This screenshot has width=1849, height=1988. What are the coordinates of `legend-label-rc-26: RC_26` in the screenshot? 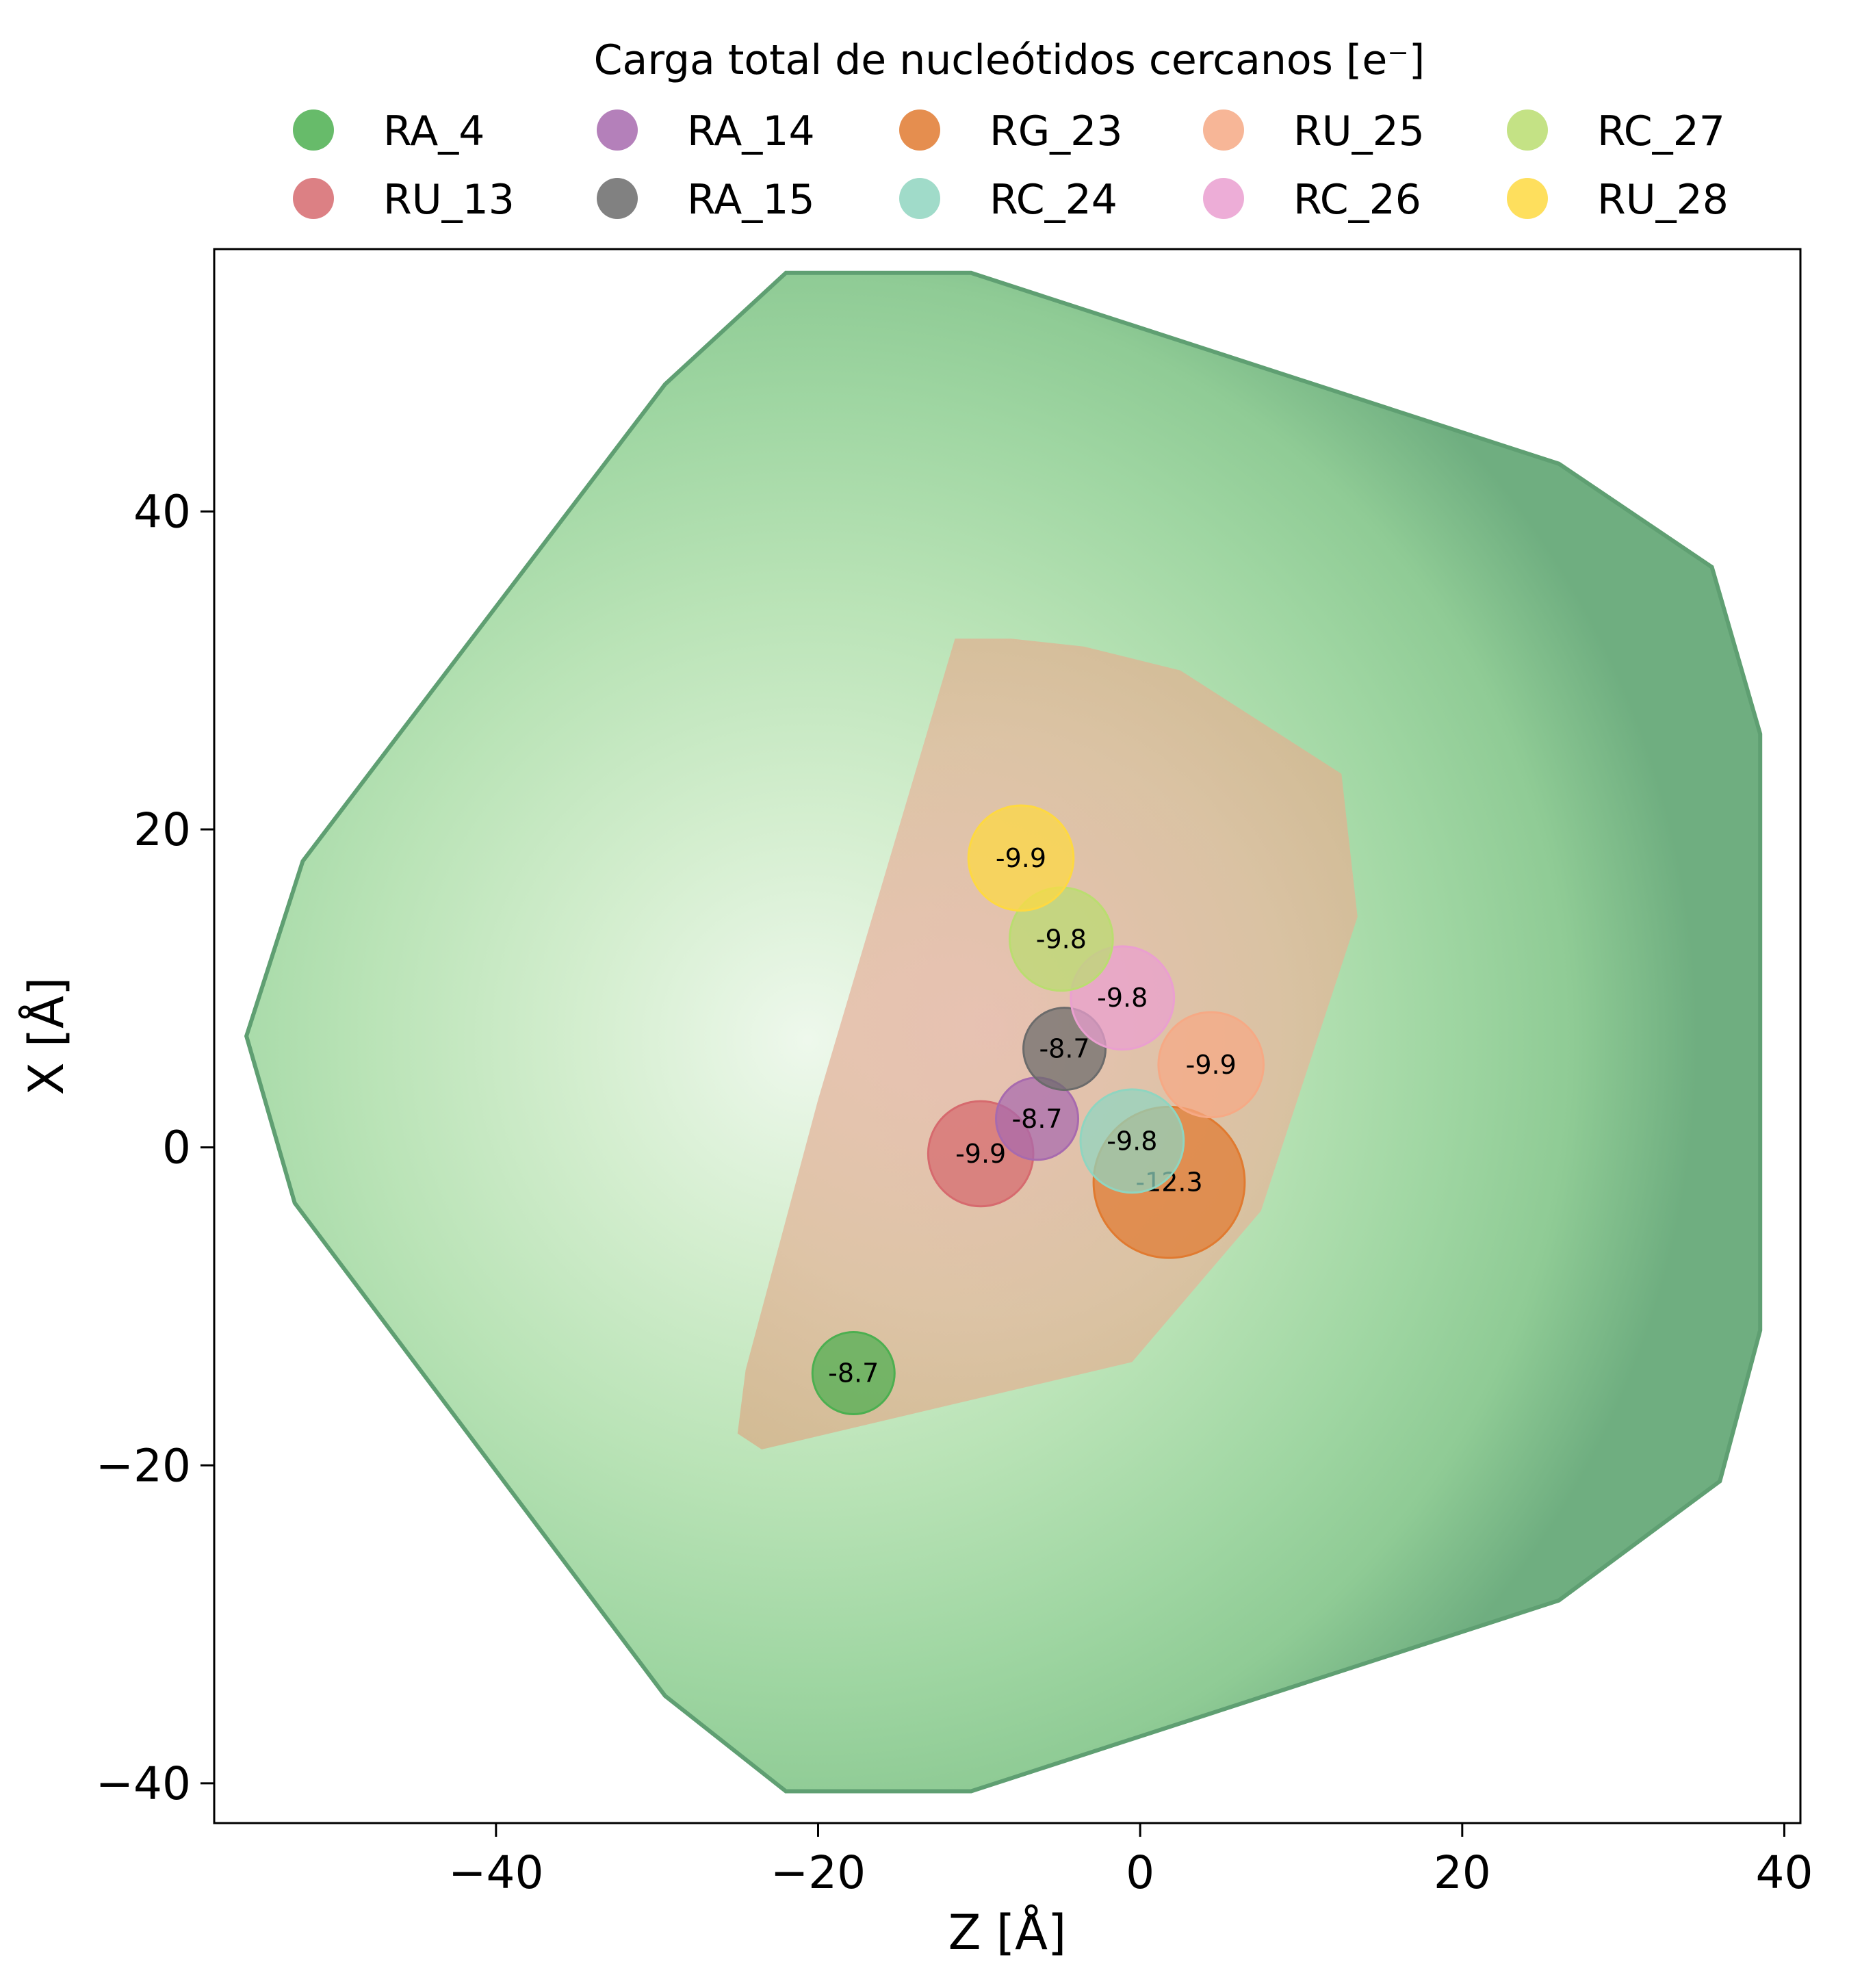 It's located at (1357, 200).